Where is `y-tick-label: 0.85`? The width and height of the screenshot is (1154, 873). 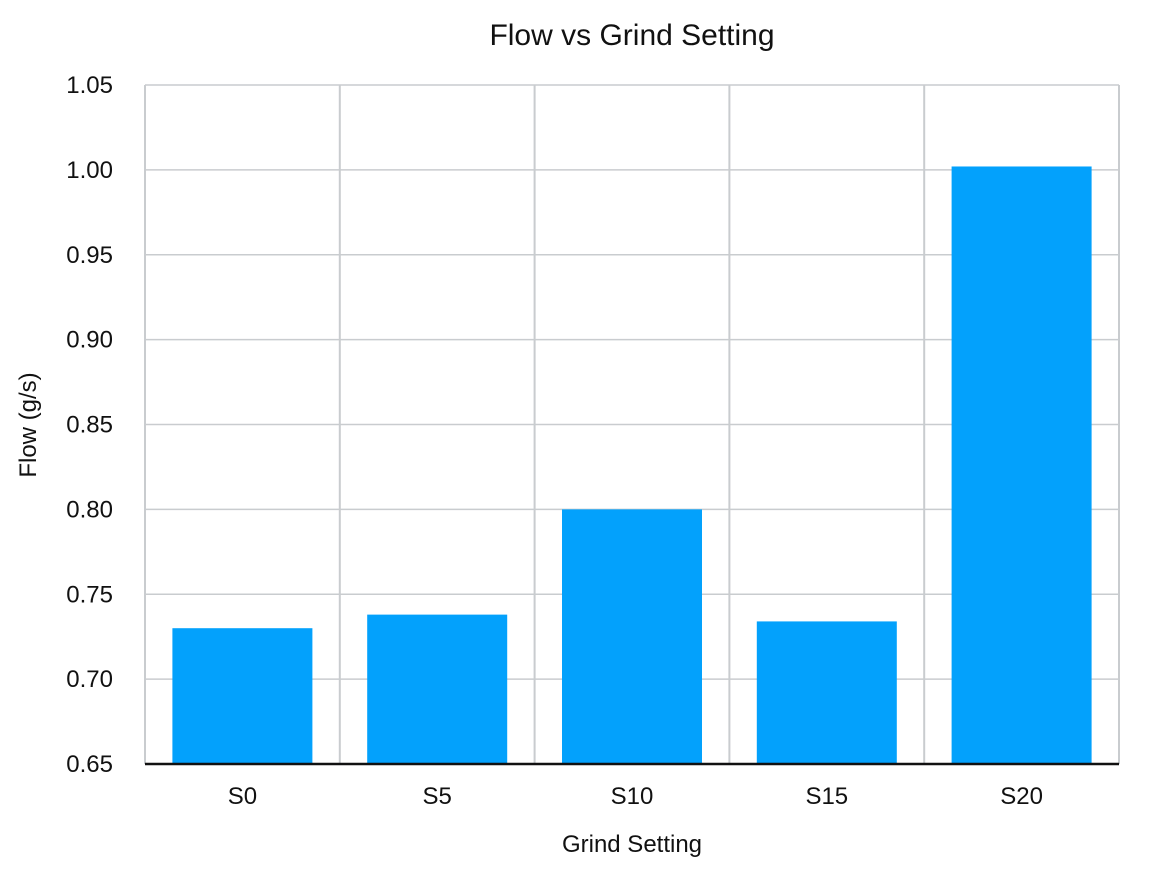 y-tick-label: 0.85 is located at coordinates (89, 425).